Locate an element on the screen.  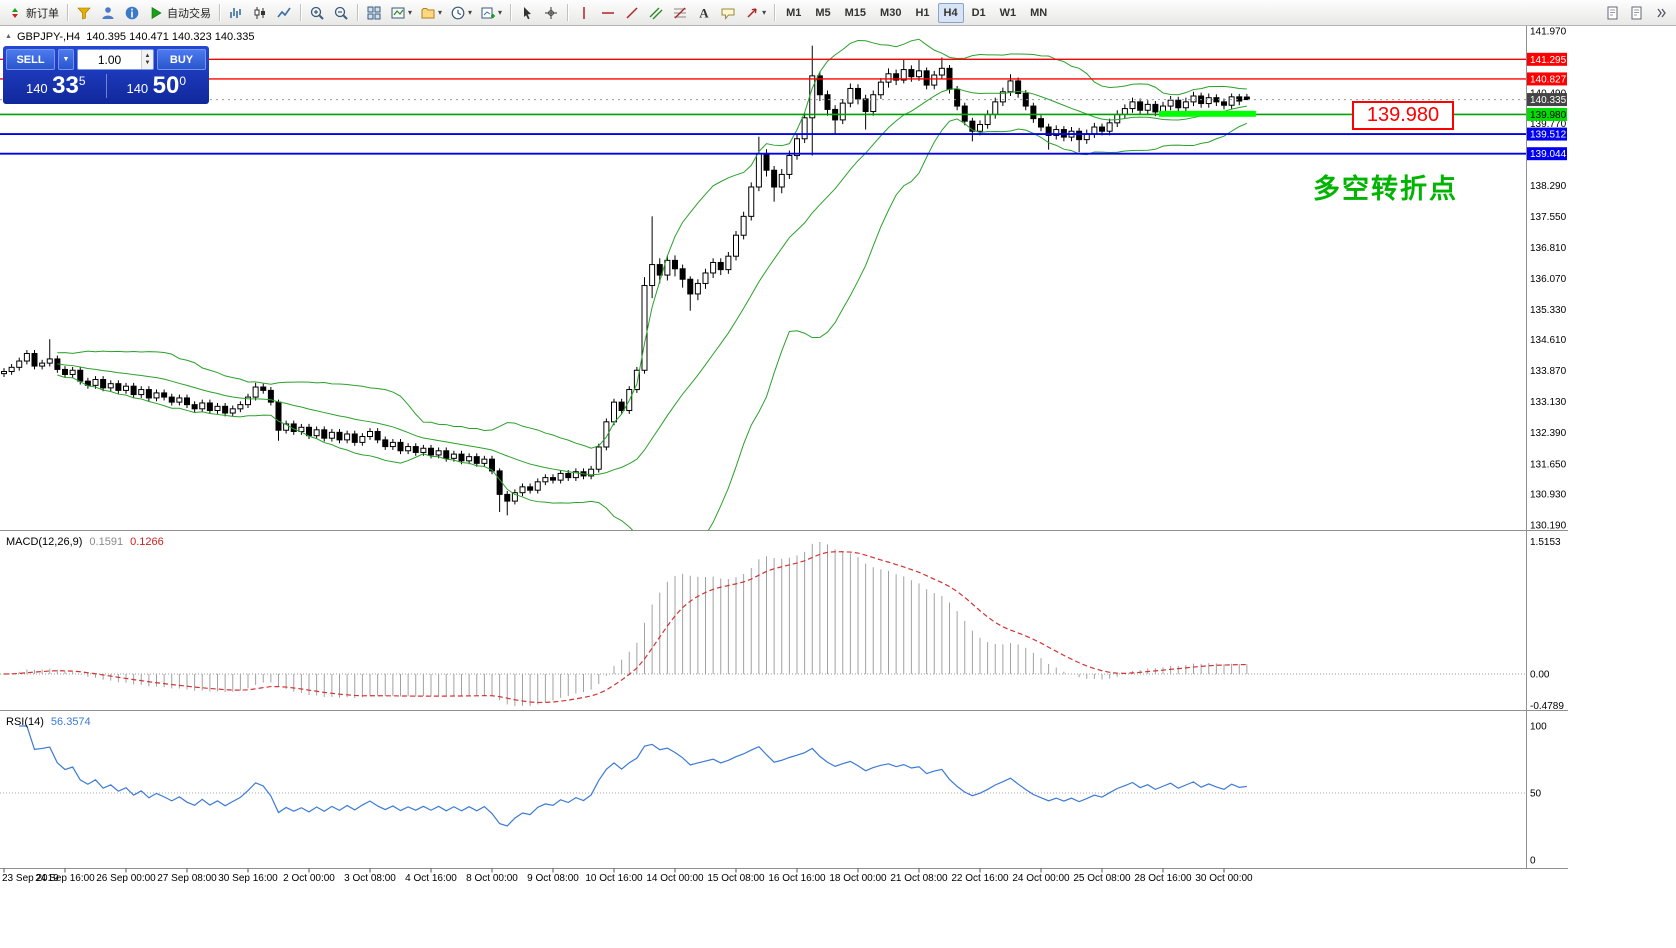
zoom-in-button is located at coordinates (317, 13).